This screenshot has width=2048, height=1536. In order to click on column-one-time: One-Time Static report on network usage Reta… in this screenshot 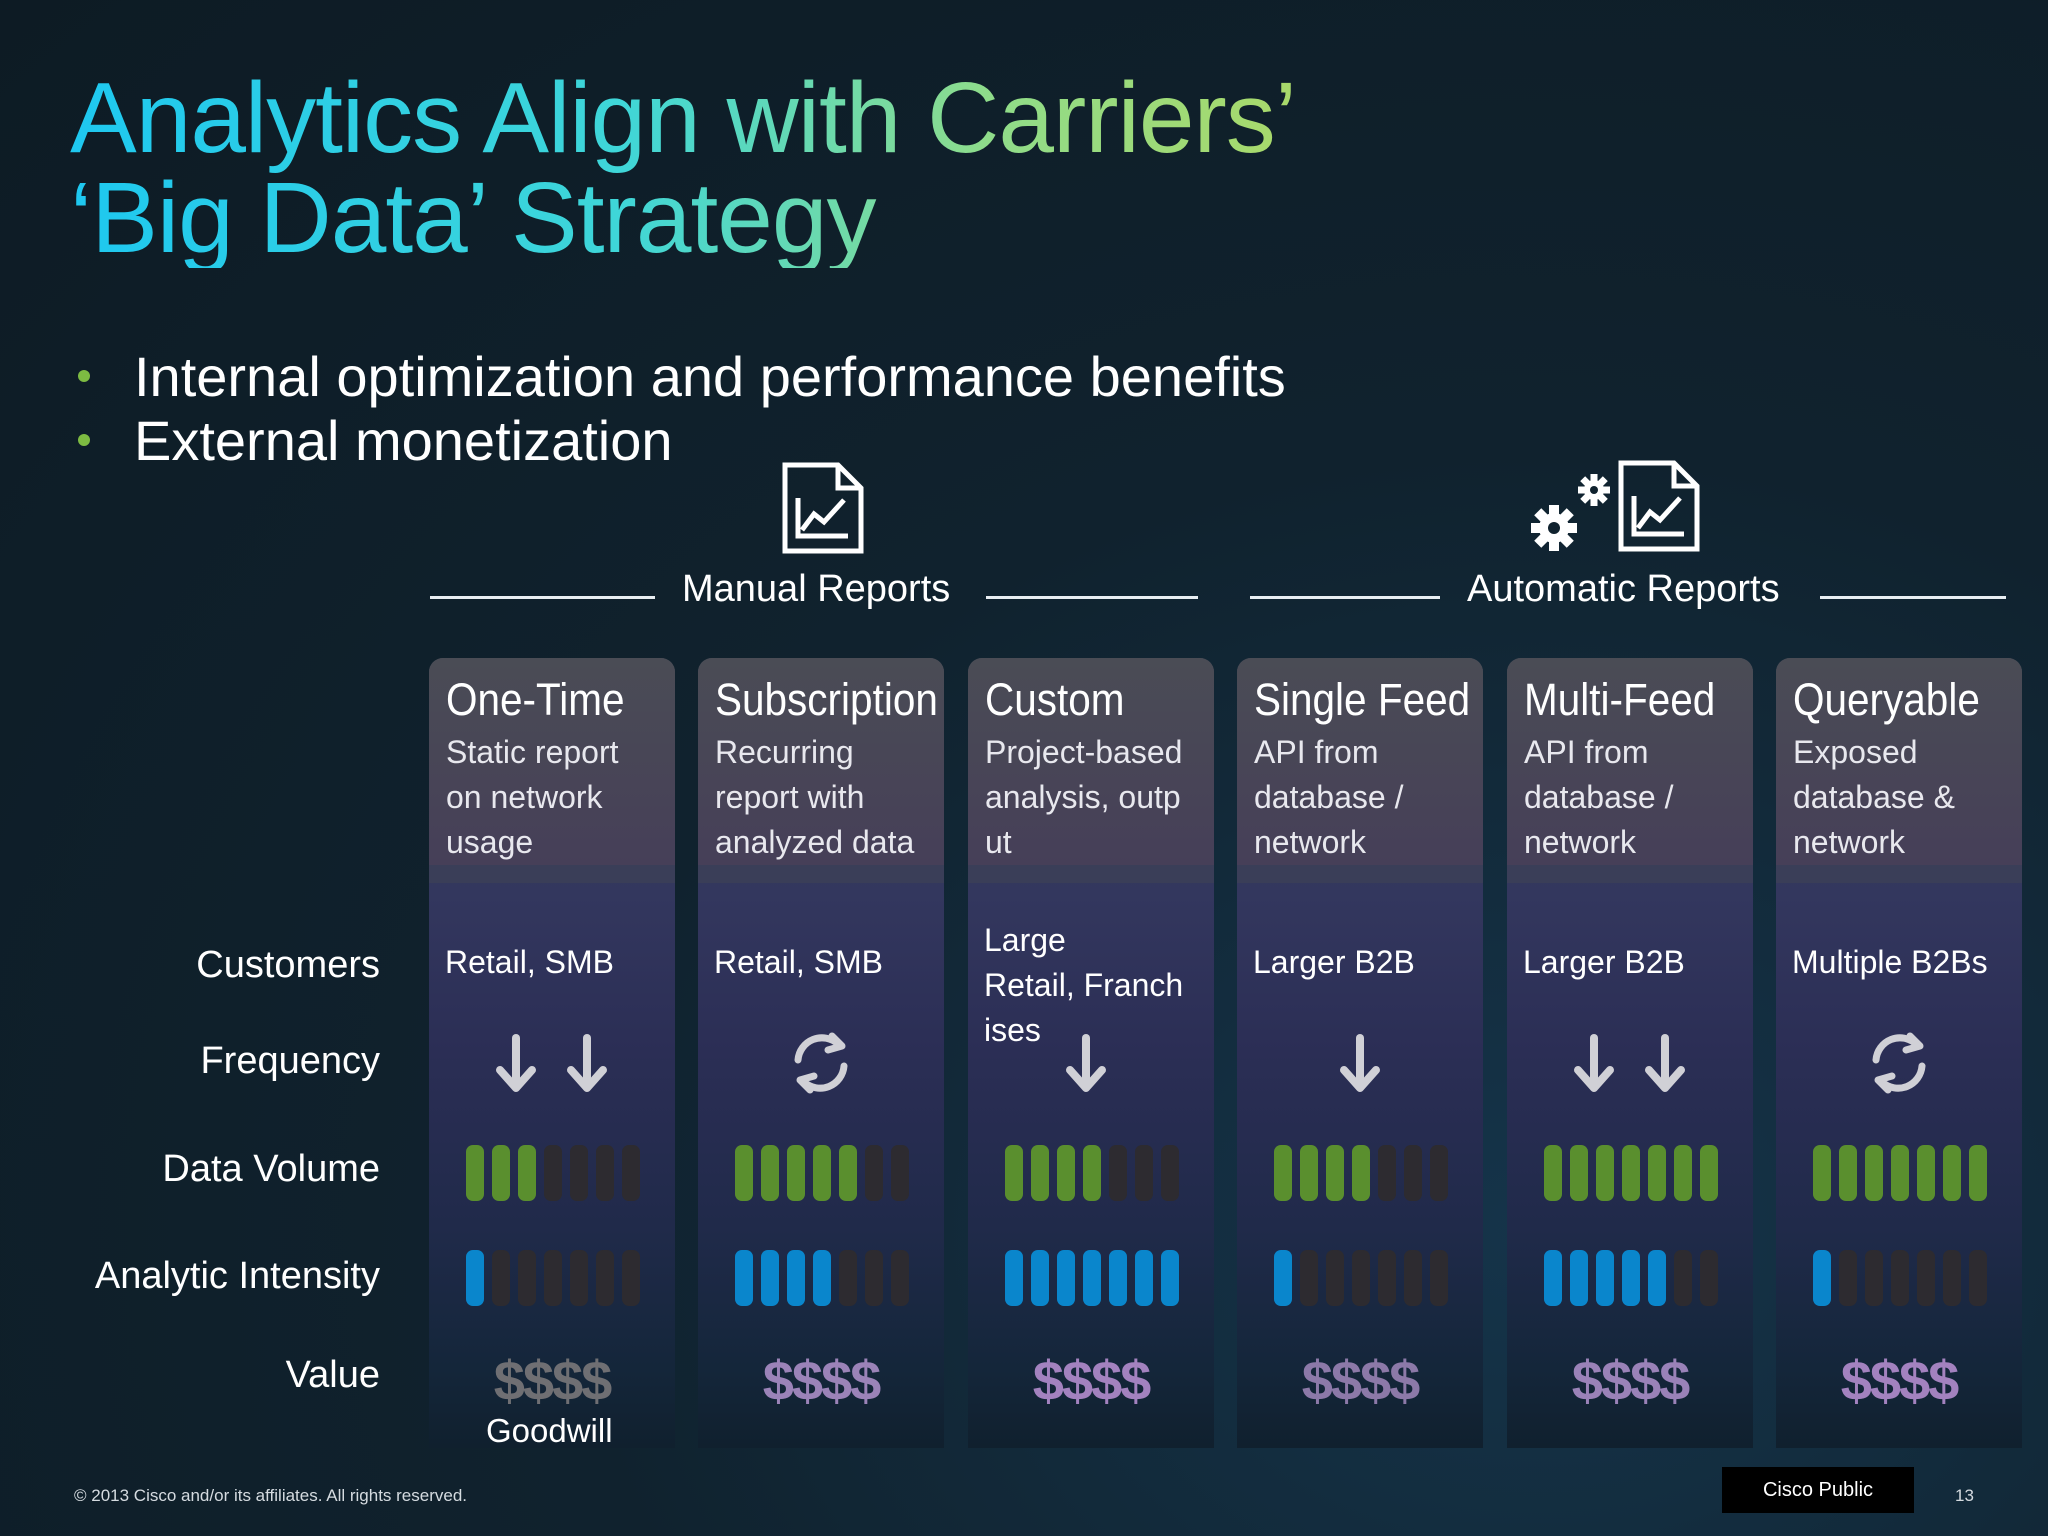, I will do `click(552, 1053)`.